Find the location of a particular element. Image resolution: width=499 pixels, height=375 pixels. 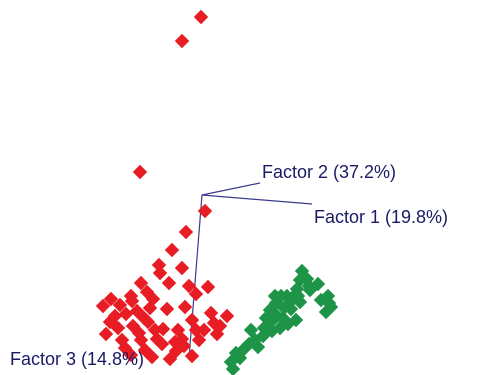

factor2-axis-label: Factor 2 (37.2%) is located at coordinates (329, 172).